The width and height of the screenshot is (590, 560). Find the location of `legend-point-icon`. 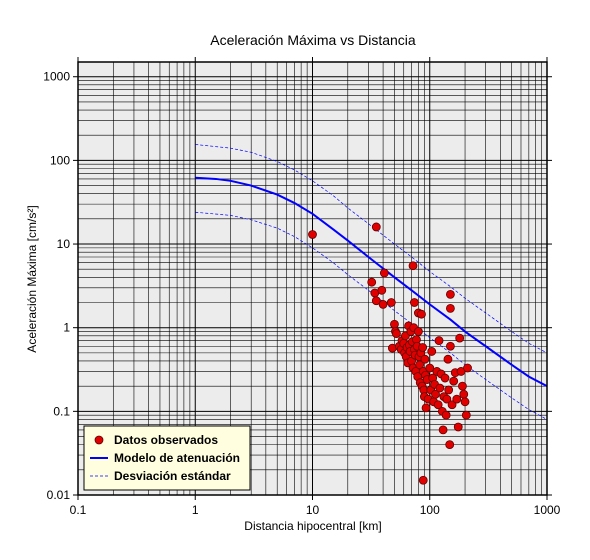

legend-point-icon is located at coordinates (99, 440).